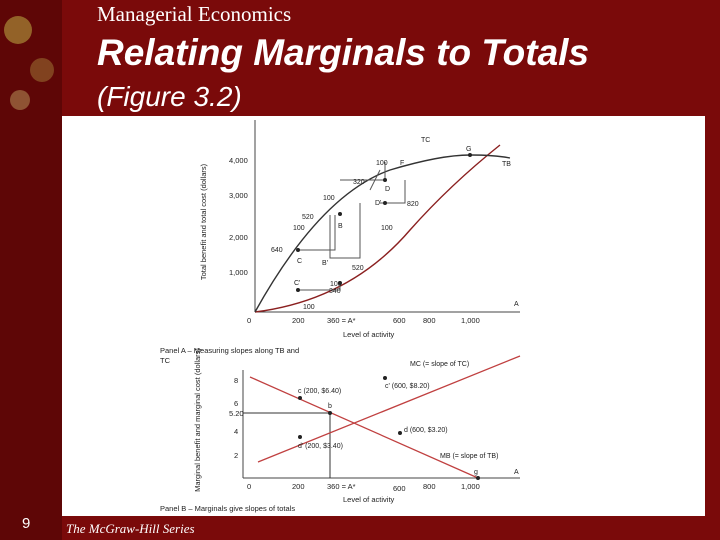  What do you see at coordinates (335, 291) in the screenshot?
I see `label: 340` at bounding box center [335, 291].